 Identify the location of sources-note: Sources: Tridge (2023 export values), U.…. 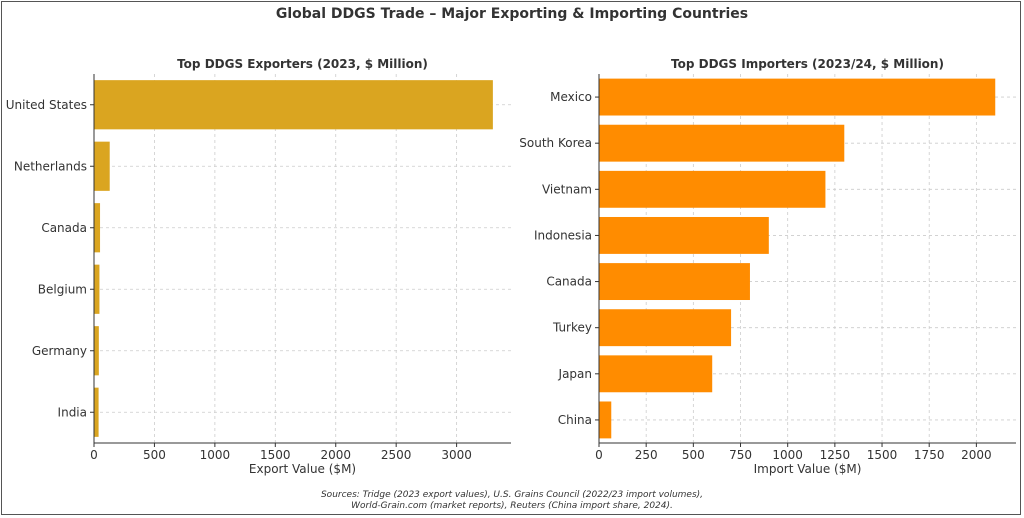
(512, 501).